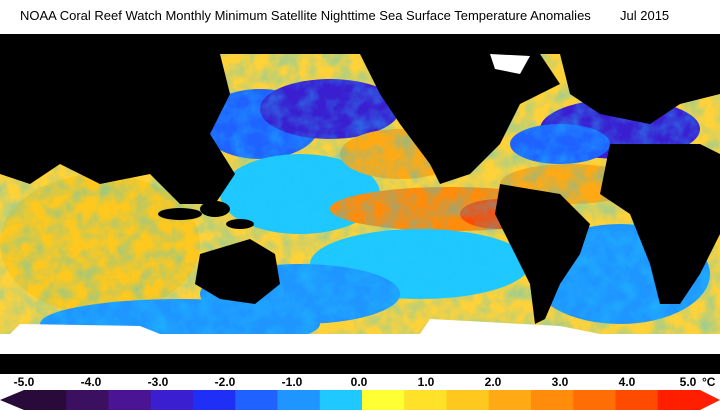 The height and width of the screenshot is (411, 720). What do you see at coordinates (158, 382) in the screenshot?
I see `tick-label: -3.0` at bounding box center [158, 382].